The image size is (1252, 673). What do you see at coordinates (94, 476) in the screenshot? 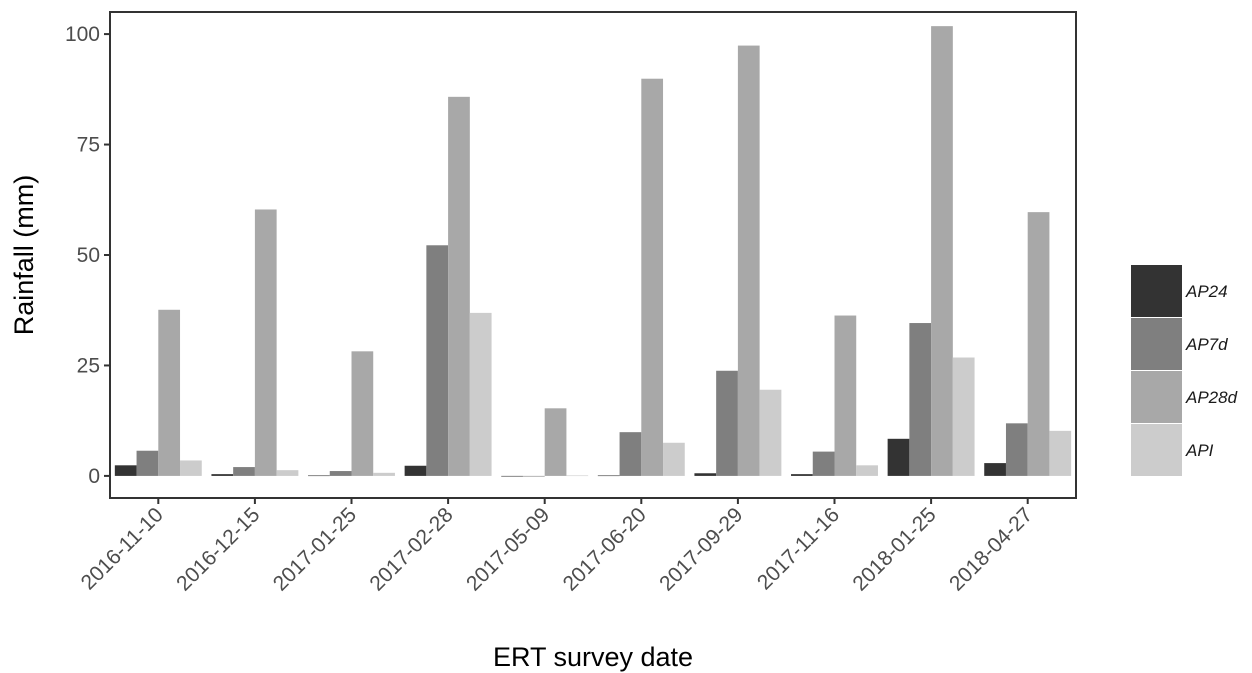
I see `y-tick-label: 0` at bounding box center [94, 476].